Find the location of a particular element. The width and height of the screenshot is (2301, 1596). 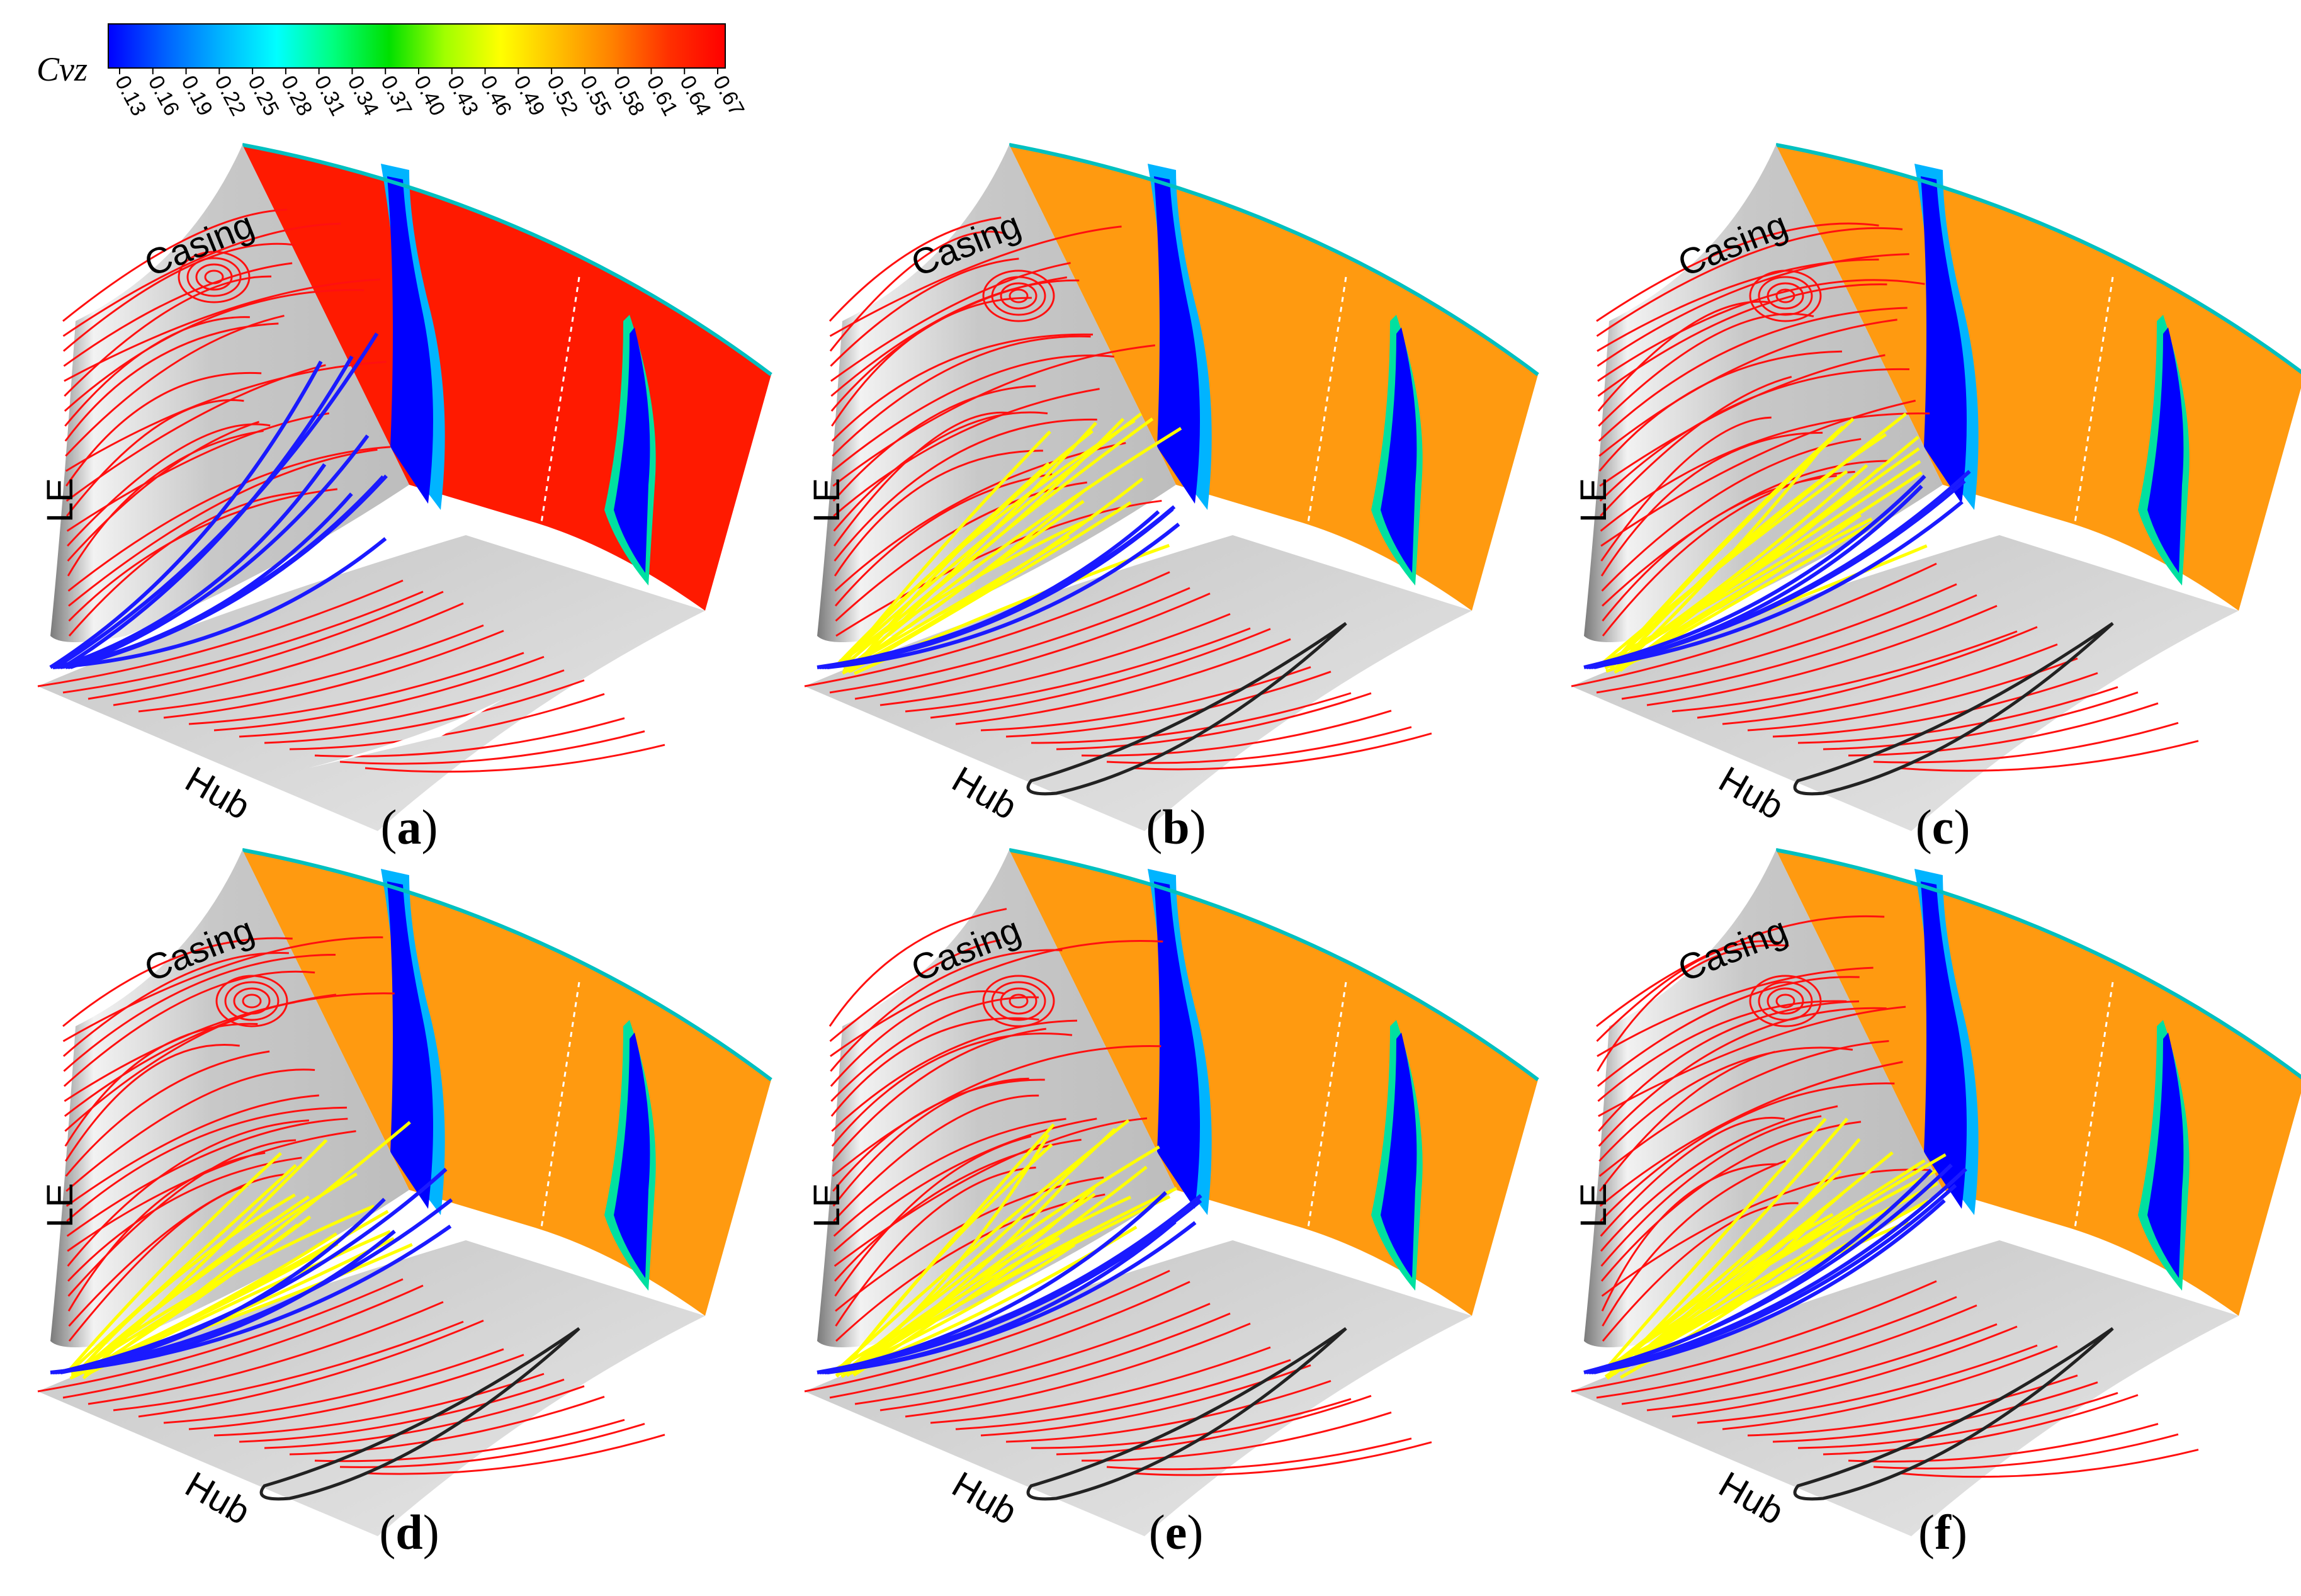

pitch-line is located at coordinates (2094, 400).